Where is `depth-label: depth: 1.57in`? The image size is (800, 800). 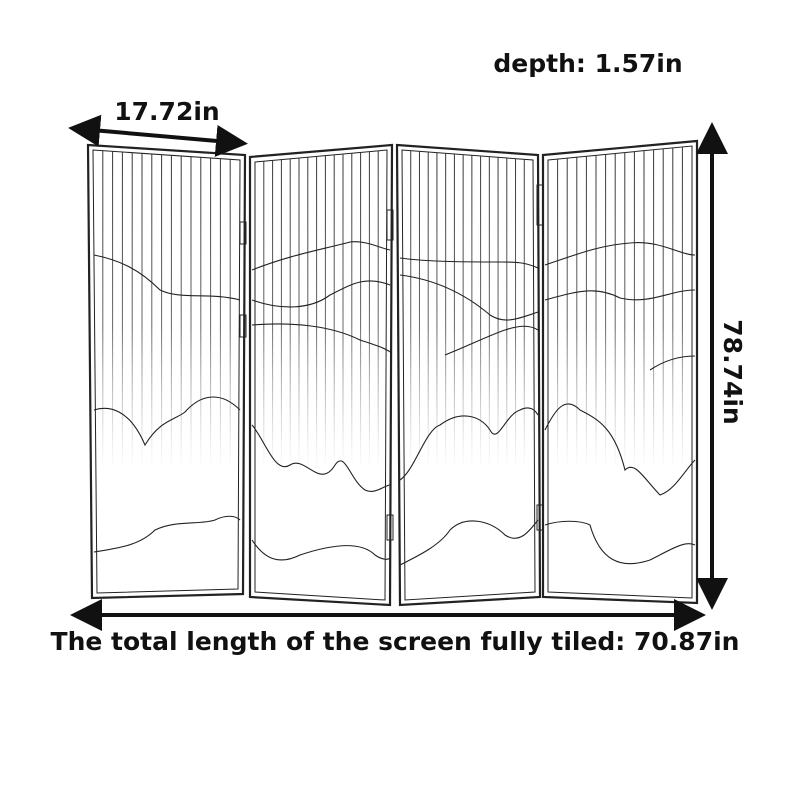
depth-label: depth: 1.57in is located at coordinates (587, 63).